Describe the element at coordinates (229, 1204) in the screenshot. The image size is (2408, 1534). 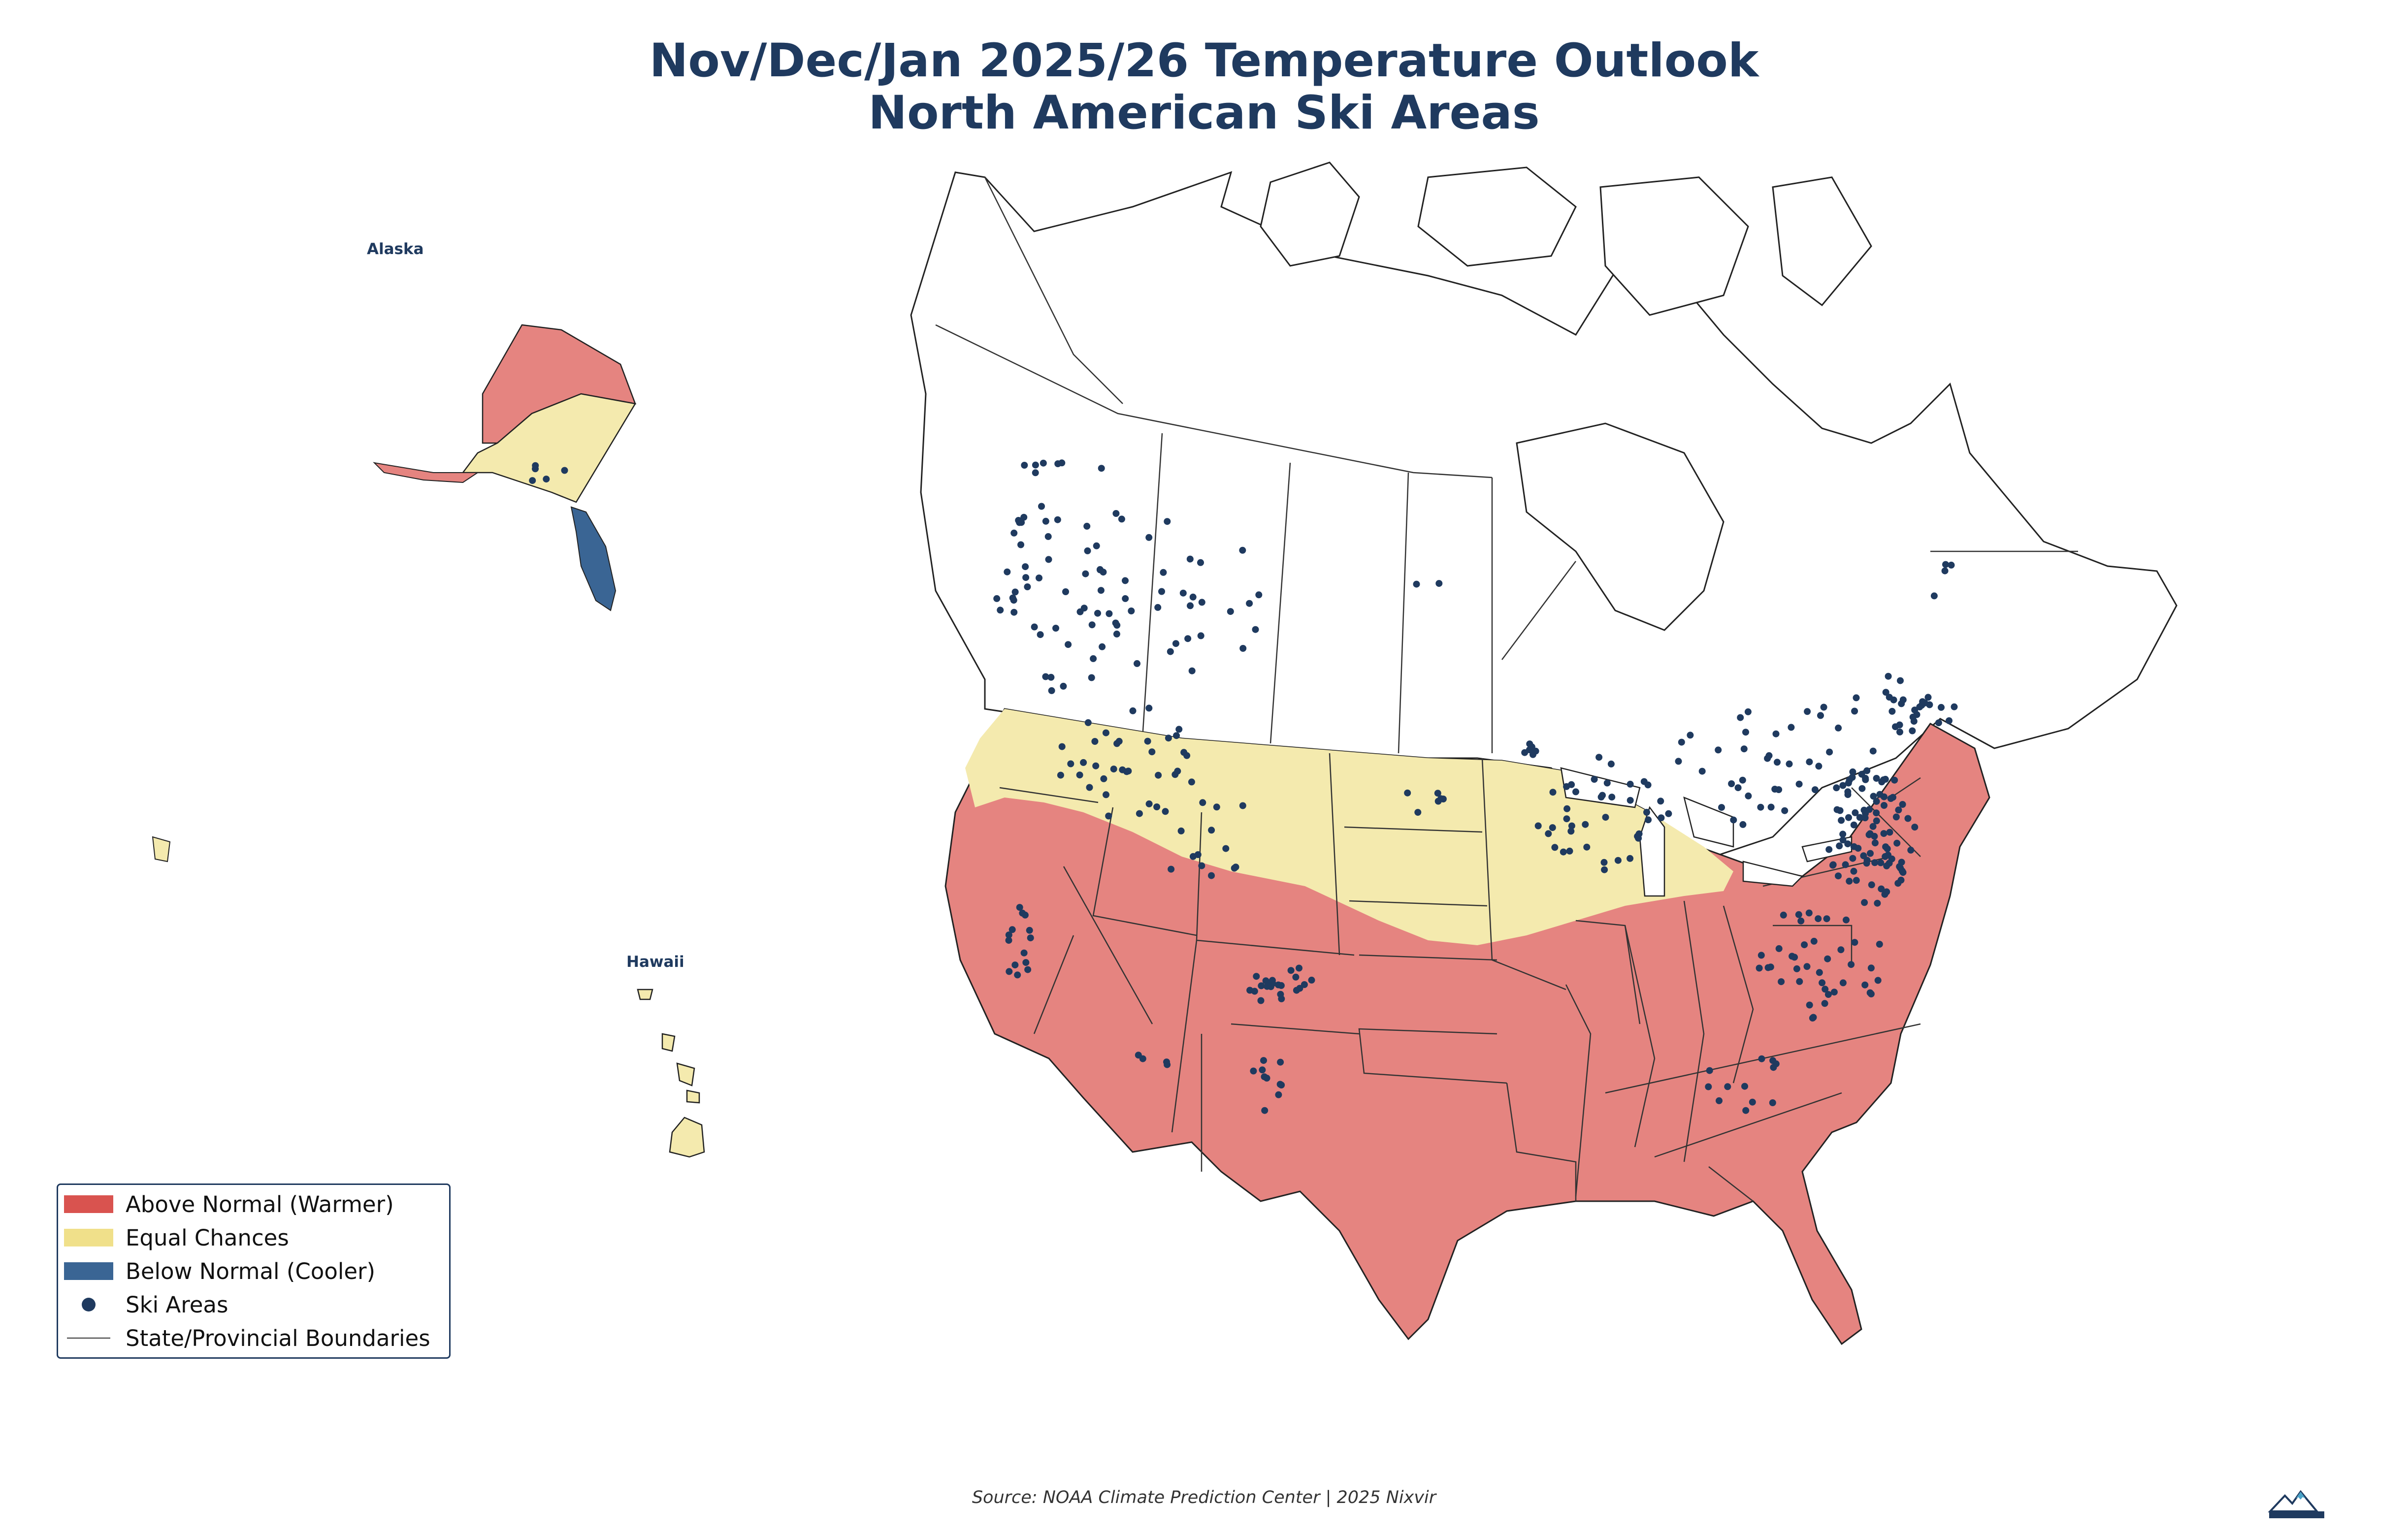
I see `legend-item-above: Above Normal (Warmer)` at that location.